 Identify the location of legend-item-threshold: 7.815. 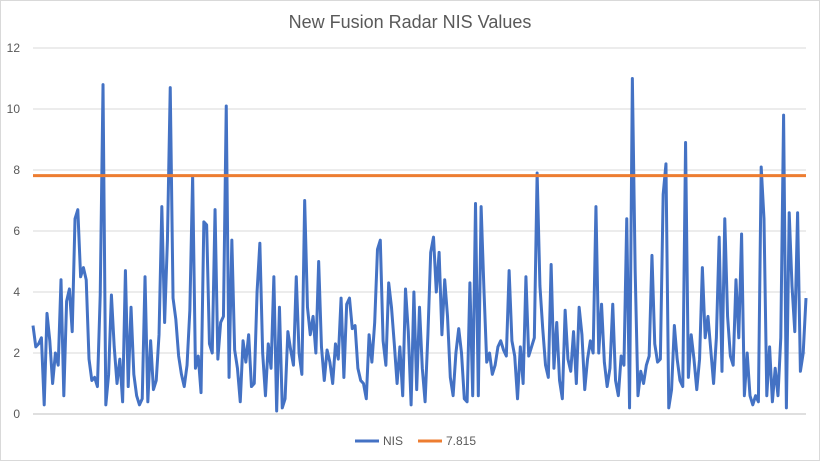
(447, 441).